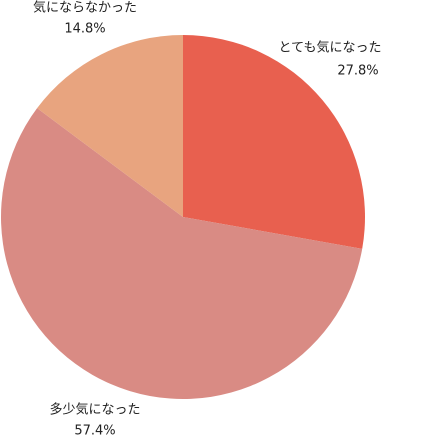 This screenshot has width=424, height=436. Describe the element at coordinates (94, 430) in the screenshot. I see `slice-value: 57.4%` at that location.